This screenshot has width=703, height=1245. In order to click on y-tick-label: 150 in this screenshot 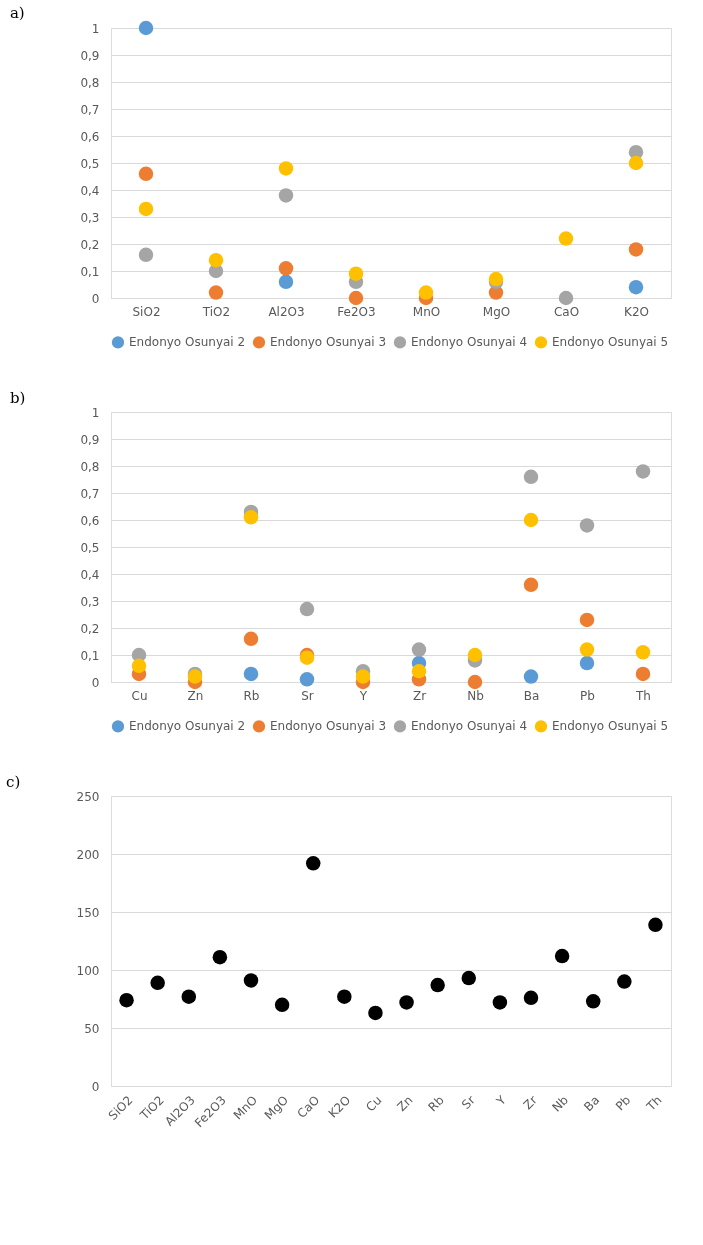, I will do `click(88, 912)`.